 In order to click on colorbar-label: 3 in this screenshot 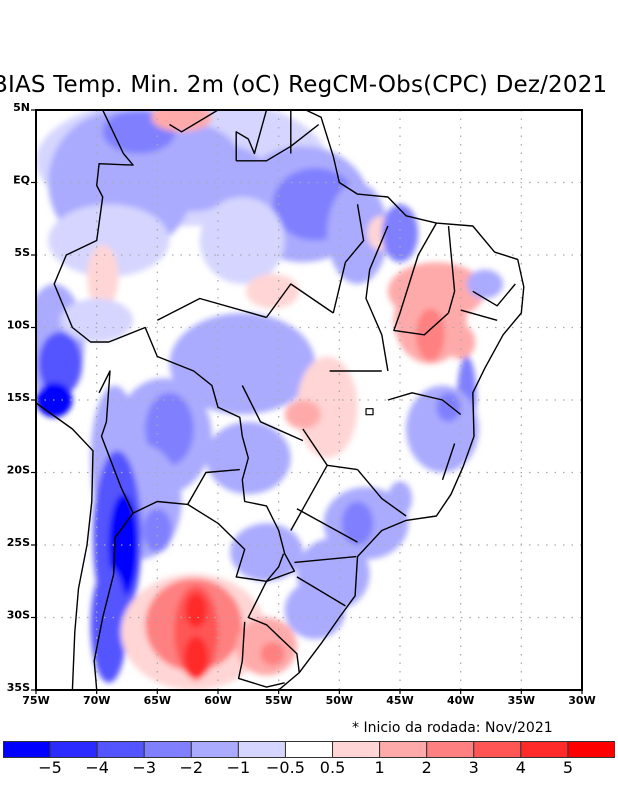, I will do `click(473, 767)`.